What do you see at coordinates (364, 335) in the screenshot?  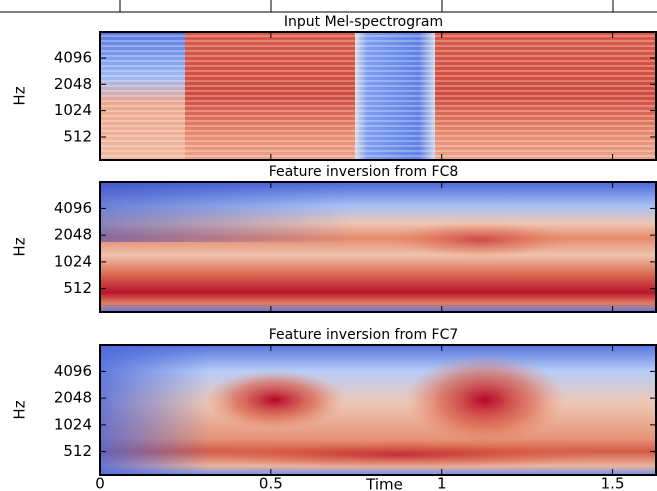 I see `panel-title: Feature inversion from FC7` at bounding box center [364, 335].